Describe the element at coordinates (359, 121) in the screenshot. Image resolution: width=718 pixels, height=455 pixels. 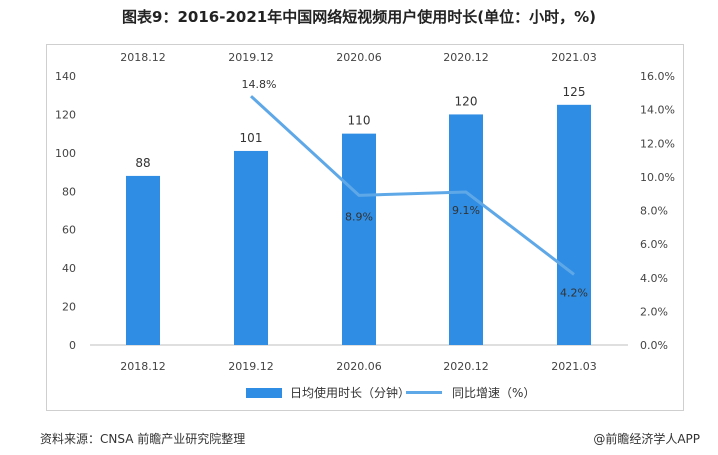
I see `bar-data-label: 110` at that location.